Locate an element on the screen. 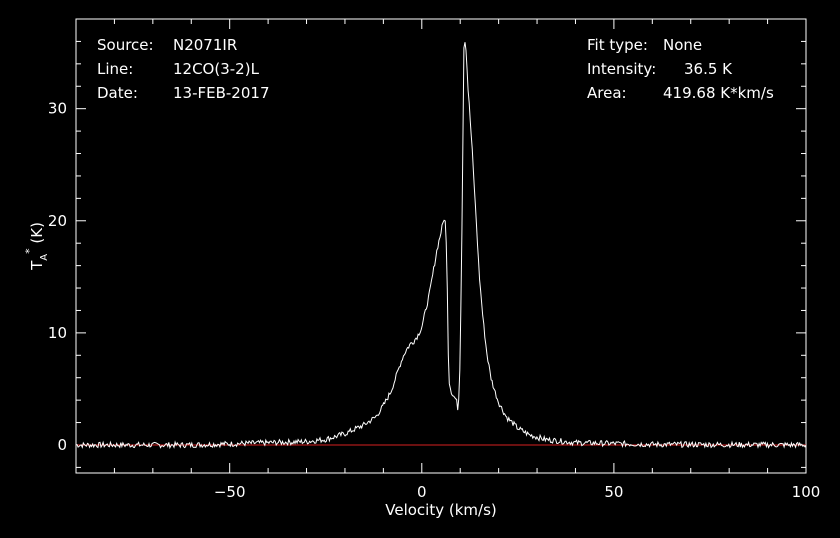 This screenshot has width=840, height=538. source-label: Source: is located at coordinates (125, 45).